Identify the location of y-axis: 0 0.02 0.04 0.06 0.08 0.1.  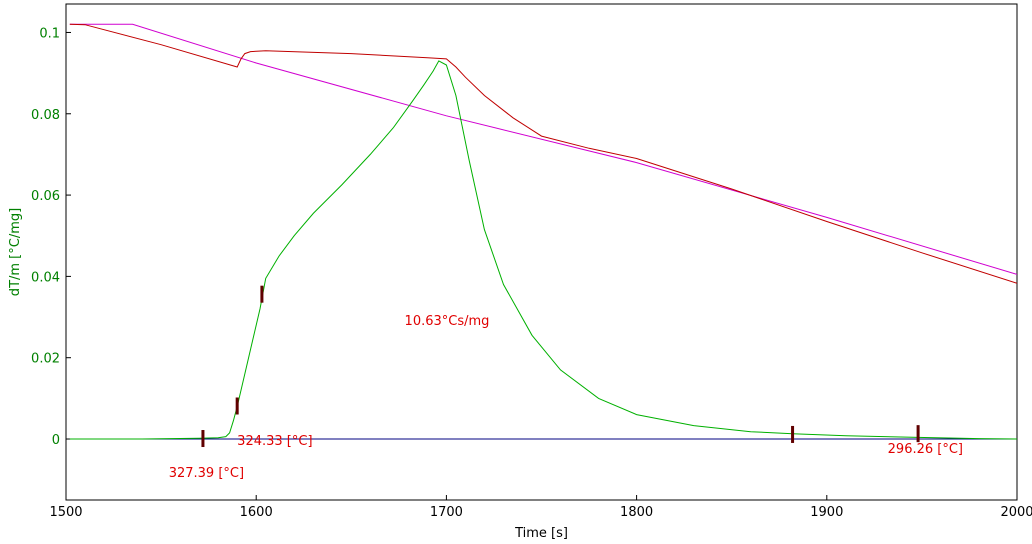
(51, 237).